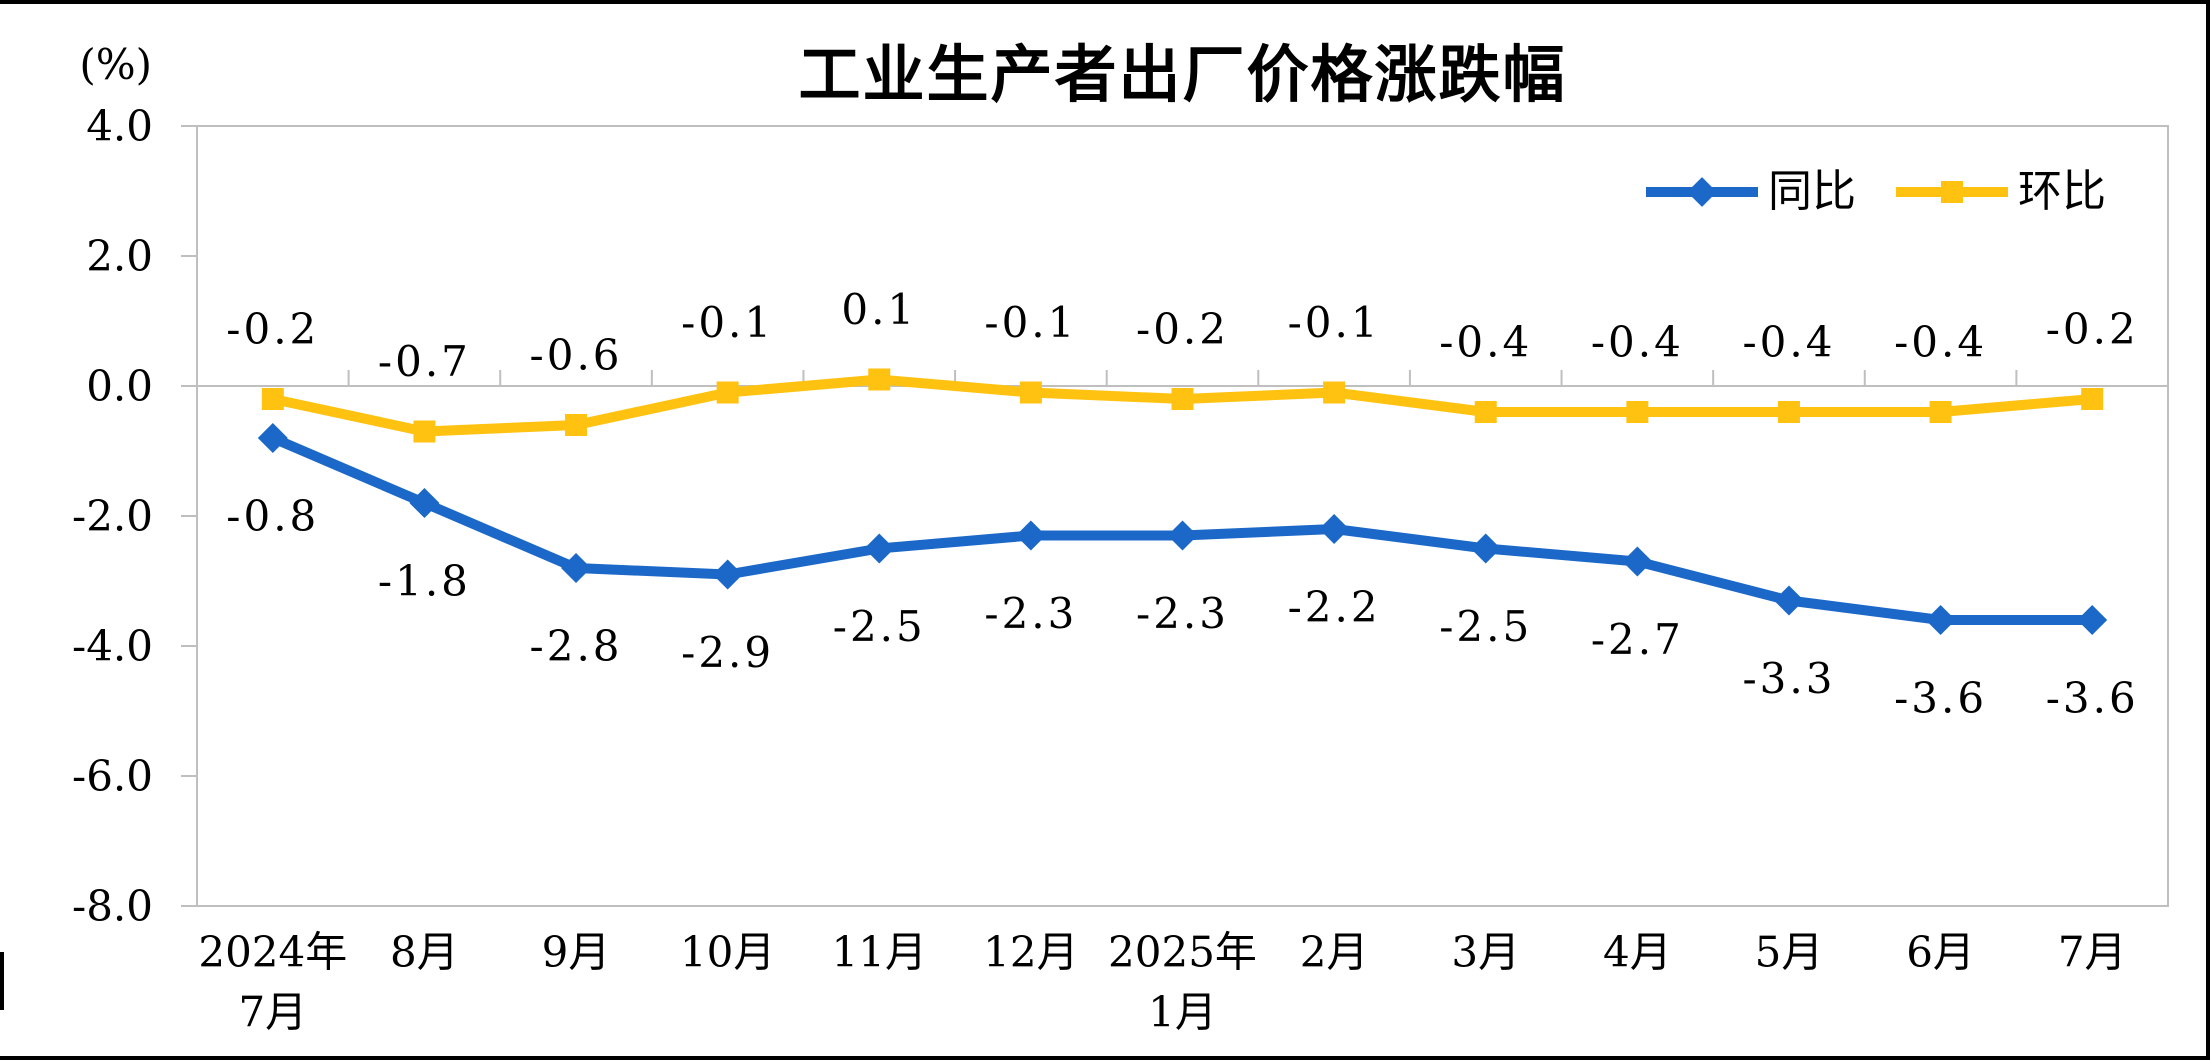 Image resolution: width=2210 pixels, height=1060 pixels. What do you see at coordinates (272, 1012) in the screenshot?
I see `x-axis-label-line2: 7月` at bounding box center [272, 1012].